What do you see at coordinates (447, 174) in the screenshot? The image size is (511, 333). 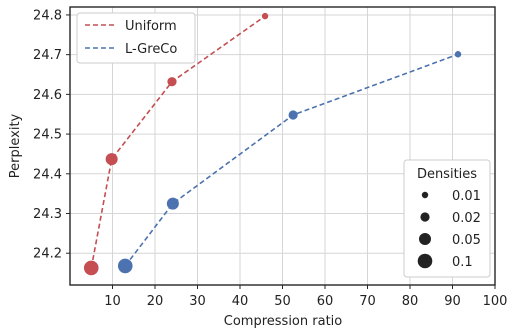 I see `size-legend-title: Densities` at bounding box center [447, 174].